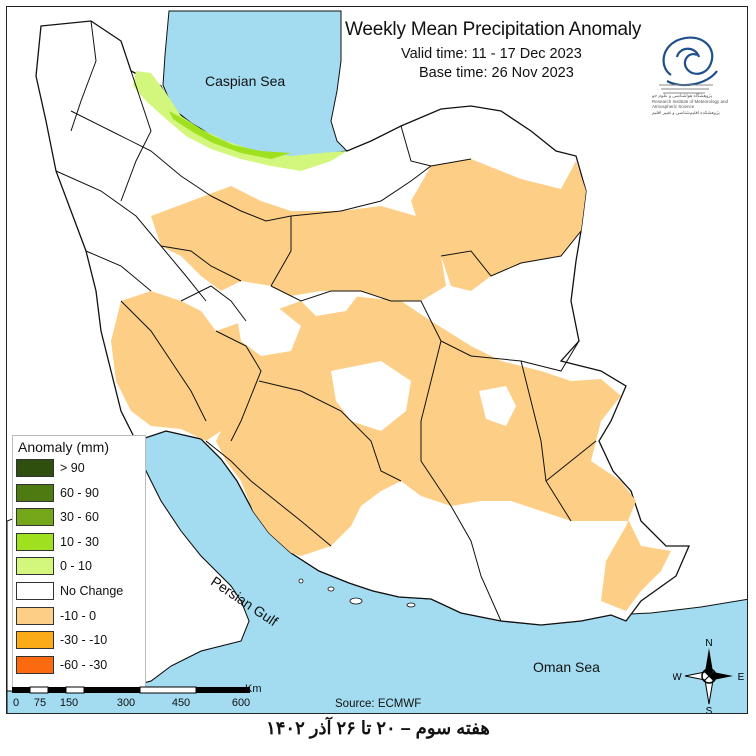  Describe the element at coordinates (193, 366) in the screenshot. I see `anomaly-region-west` at that location.